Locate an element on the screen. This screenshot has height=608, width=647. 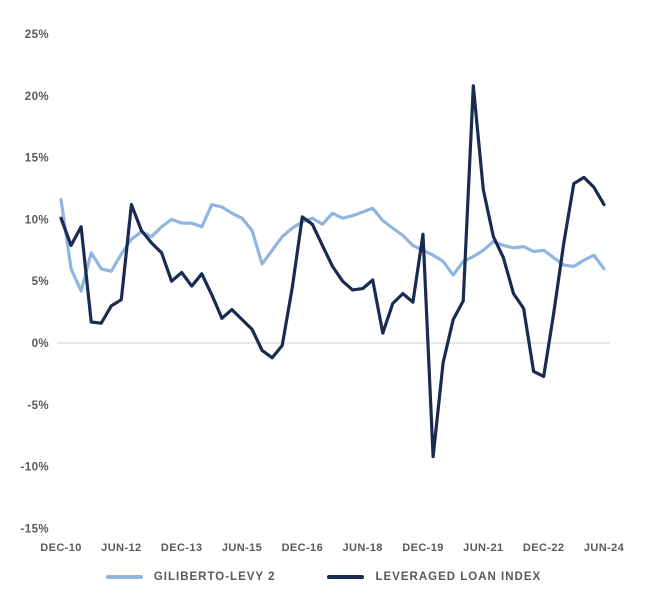
x-tick-label: DEC-10 is located at coordinates (61, 548).